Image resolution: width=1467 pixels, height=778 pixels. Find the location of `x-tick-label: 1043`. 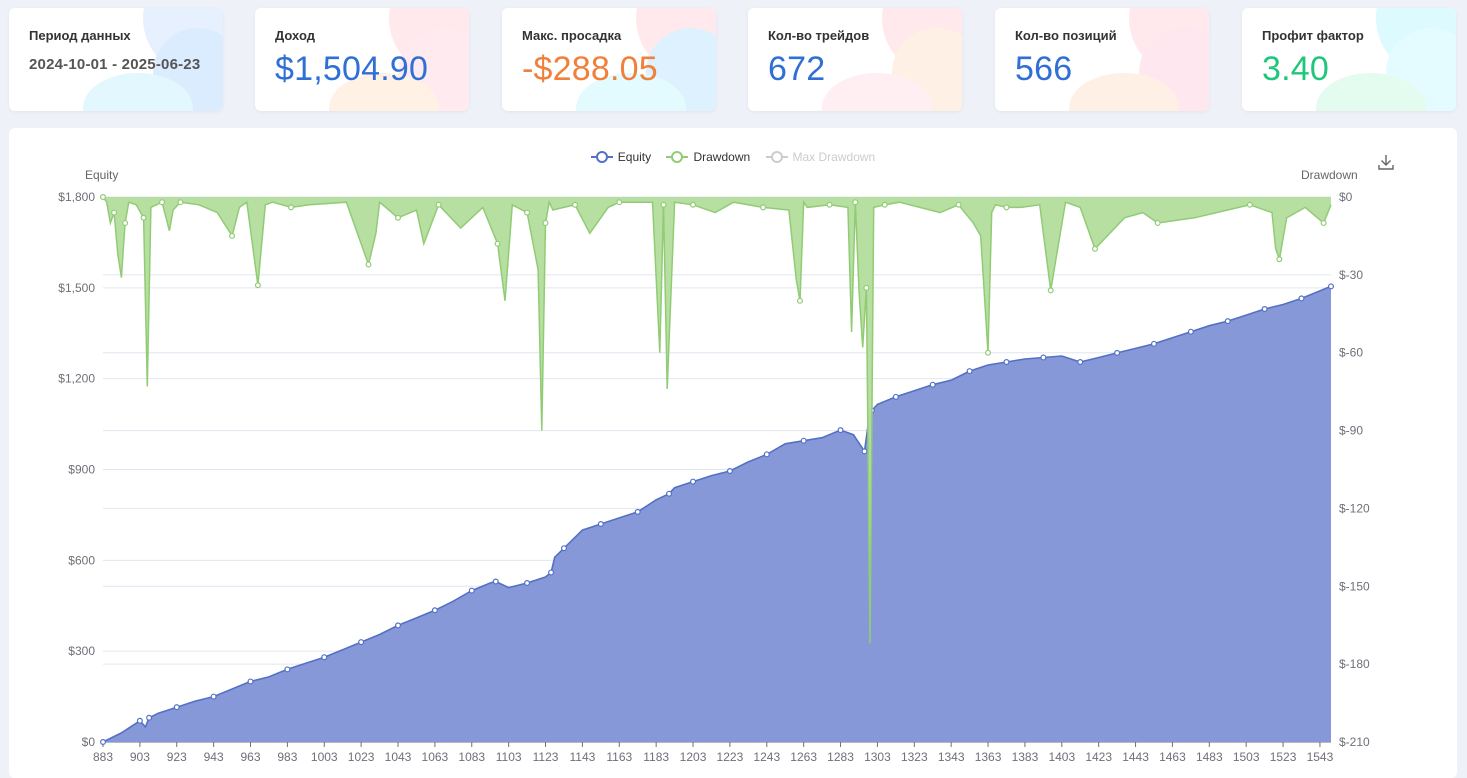

x-tick-label: 1043 is located at coordinates (398, 757).